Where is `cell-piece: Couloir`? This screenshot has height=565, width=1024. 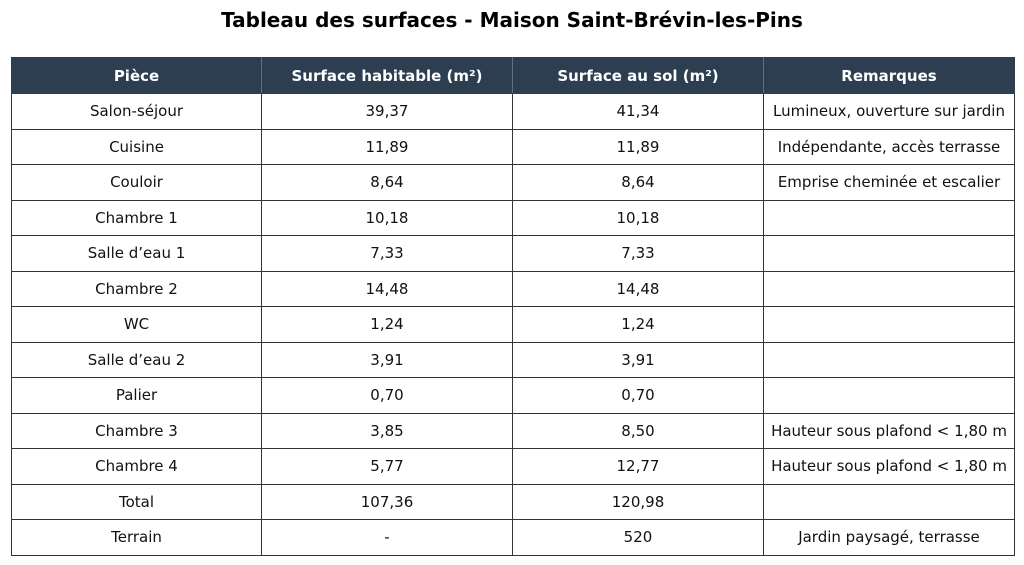 cell-piece: Couloir is located at coordinates (136, 182).